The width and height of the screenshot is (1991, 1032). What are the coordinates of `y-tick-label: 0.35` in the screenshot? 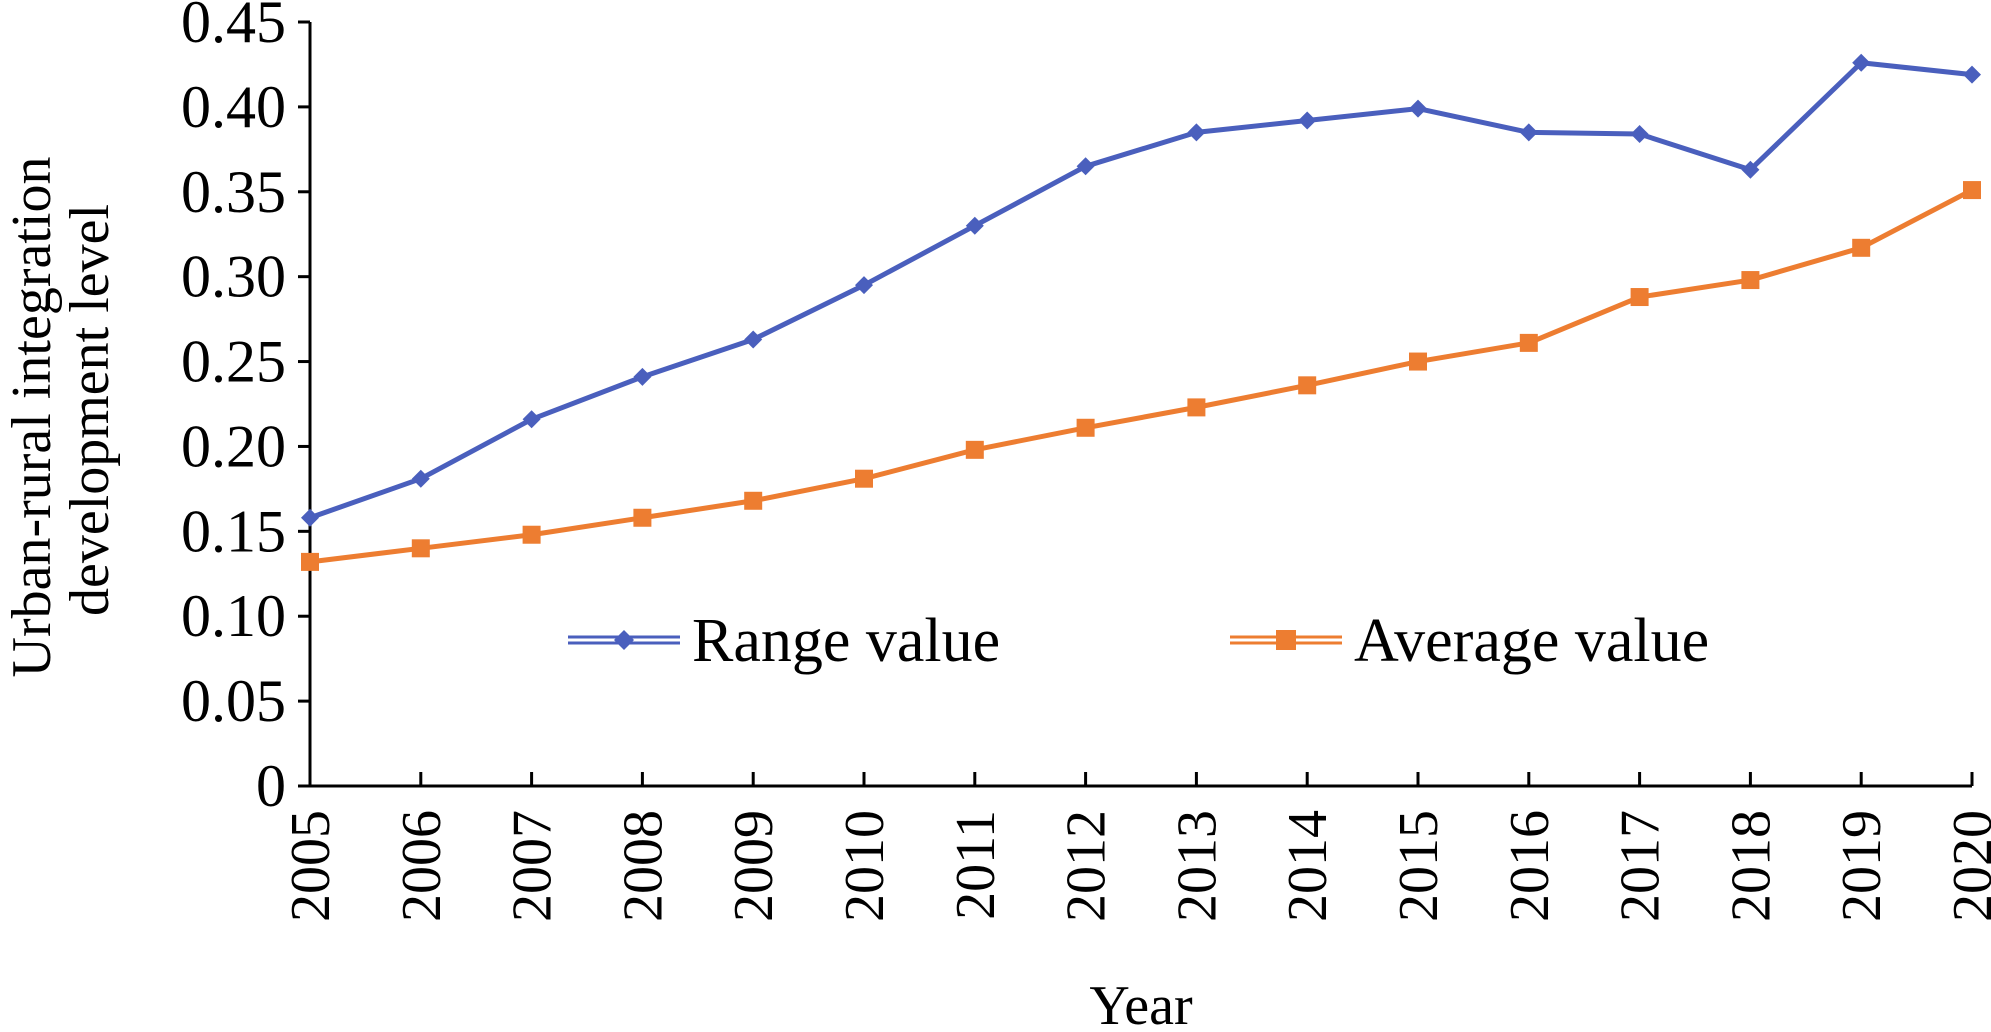 It's located at (233, 192).